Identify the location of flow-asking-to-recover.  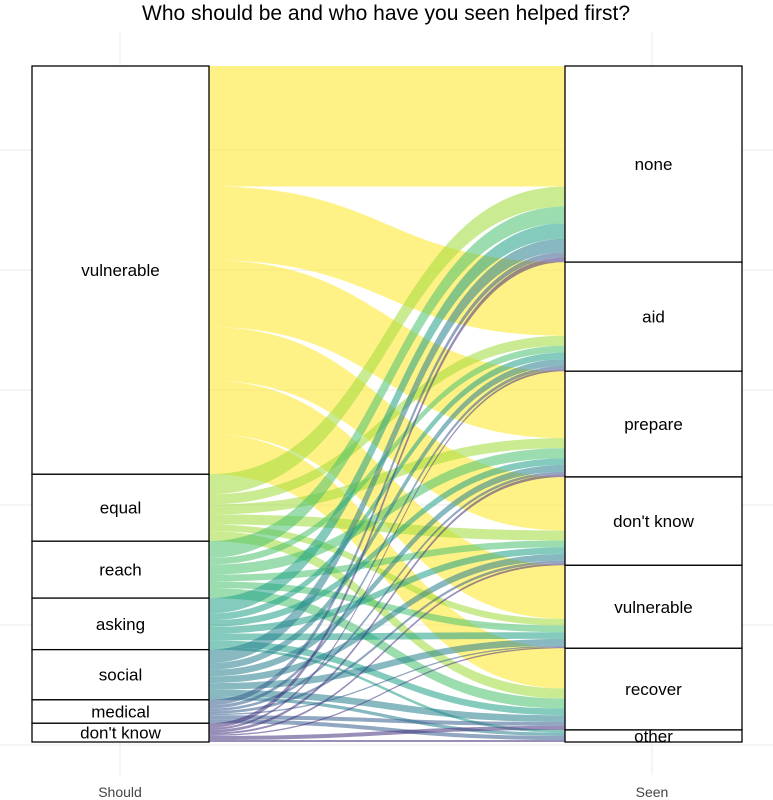
(387, 678).